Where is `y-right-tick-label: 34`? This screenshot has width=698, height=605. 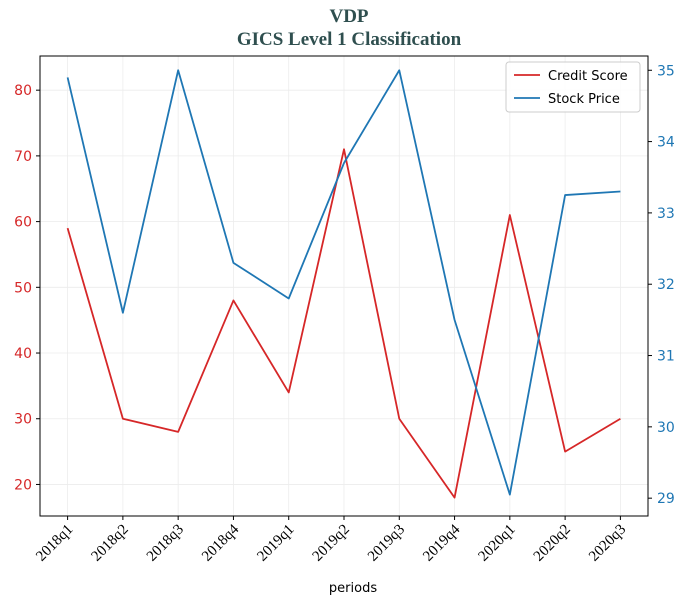 y-right-tick-label: 34 is located at coordinates (666, 143).